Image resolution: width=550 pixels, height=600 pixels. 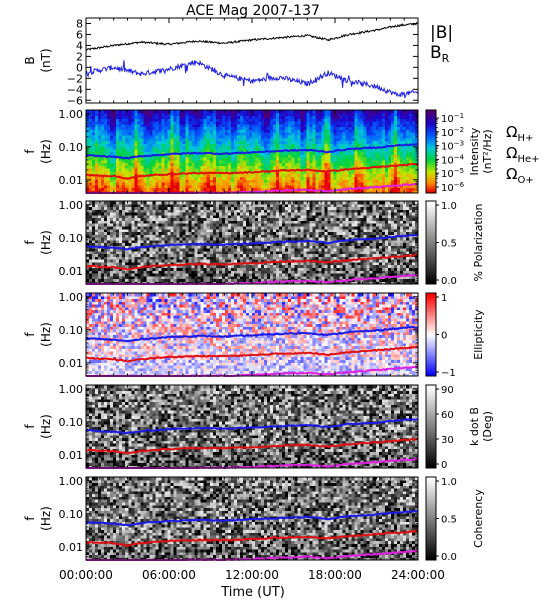 I want to click on colorbar-tick-label: 10−1, so click(x=452, y=118).